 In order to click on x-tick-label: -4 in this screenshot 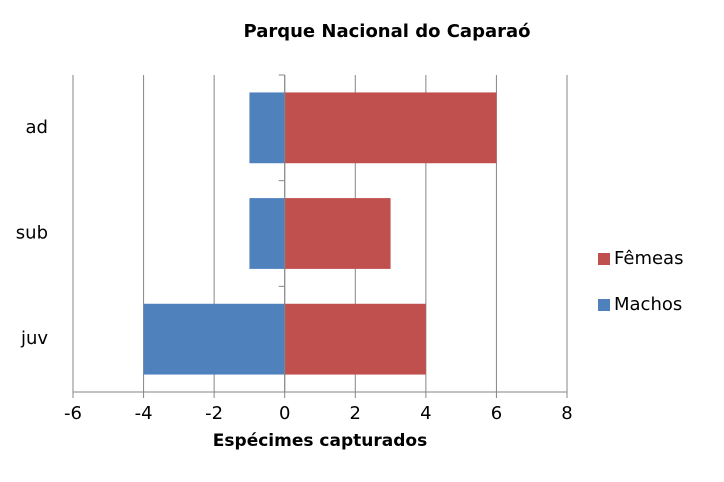, I will do `click(144, 413)`.